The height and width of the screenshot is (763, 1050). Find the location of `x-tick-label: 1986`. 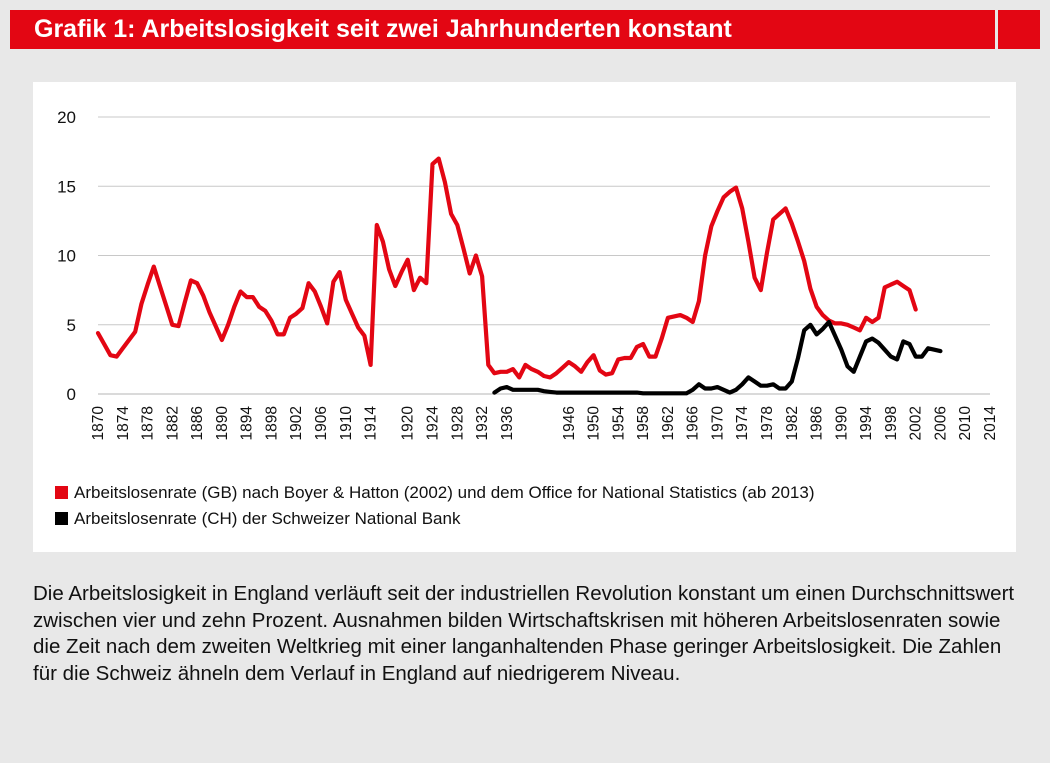

x-tick-label: 1986 is located at coordinates (817, 423).